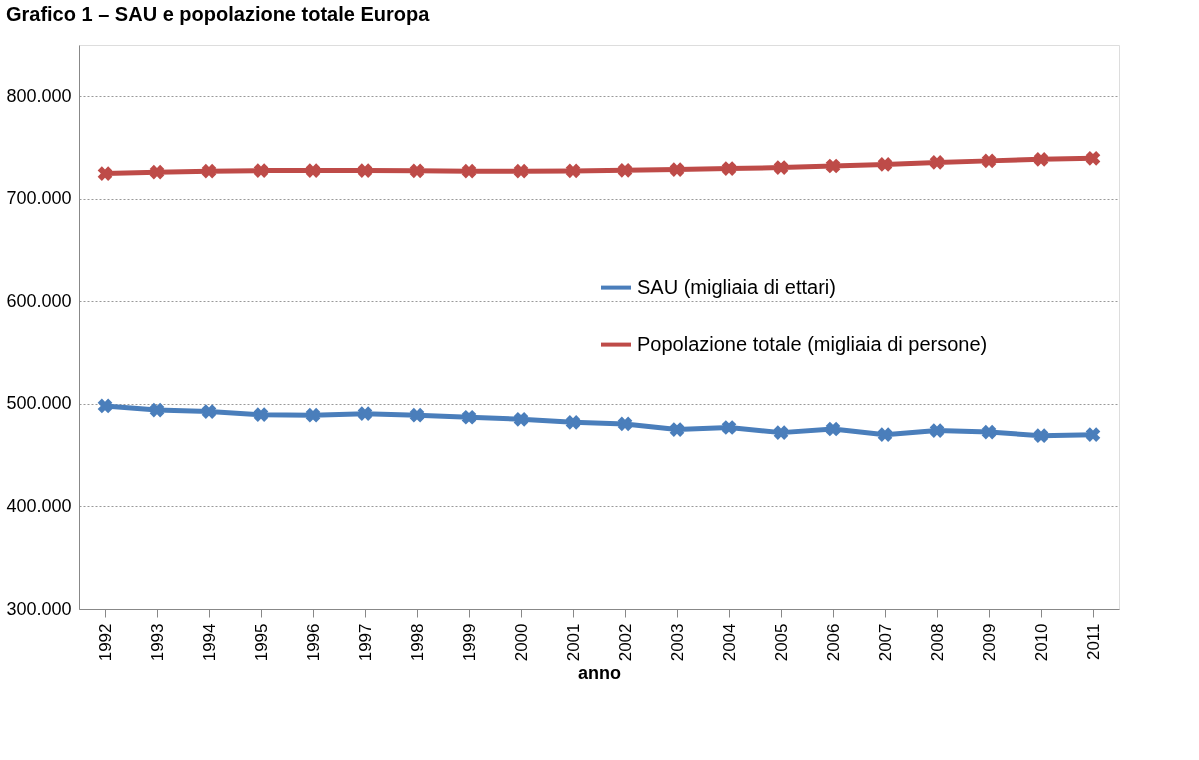  I want to click on x-axis-title: anno, so click(599, 673).